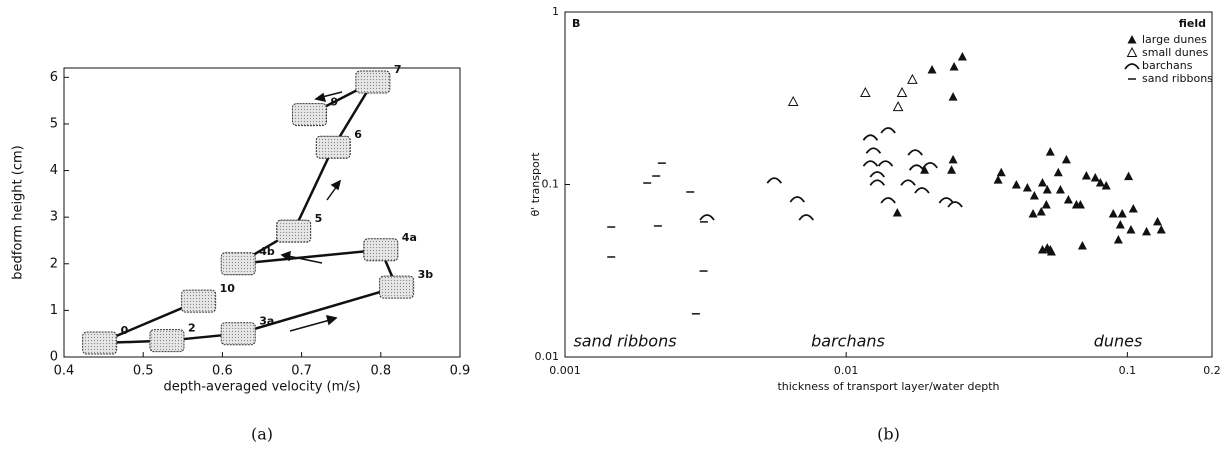 Image resolution: width=1229 pixels, height=454 pixels. What do you see at coordinates (228, 288) in the screenshot?
I see `state-label: 10` at bounding box center [228, 288].